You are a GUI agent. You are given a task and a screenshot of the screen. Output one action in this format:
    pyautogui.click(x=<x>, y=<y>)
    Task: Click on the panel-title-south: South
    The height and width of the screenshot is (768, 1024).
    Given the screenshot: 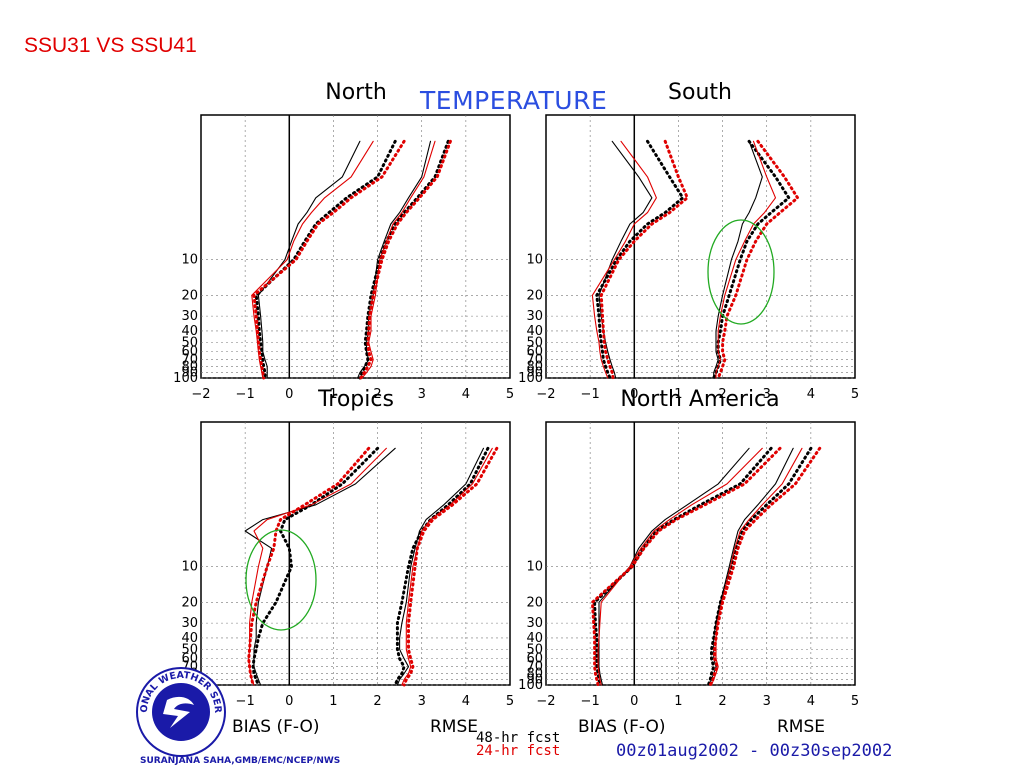 What is the action you would take?
    pyautogui.click(x=700, y=92)
    